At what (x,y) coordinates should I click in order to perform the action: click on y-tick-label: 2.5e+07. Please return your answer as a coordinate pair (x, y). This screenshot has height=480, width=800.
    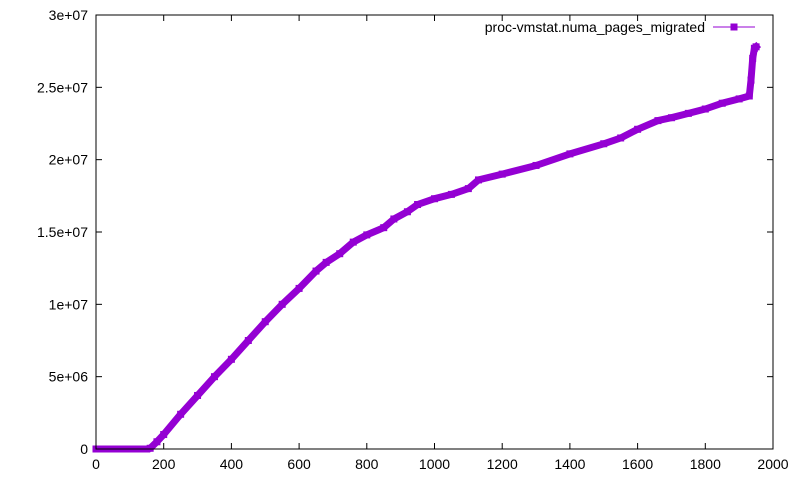
    Looking at the image, I should click on (62, 87).